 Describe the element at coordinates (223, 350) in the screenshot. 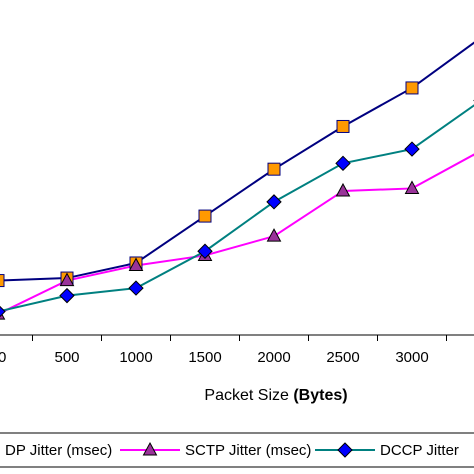

I see `x-ticks-layer: 00500100015002000250030003` at that location.